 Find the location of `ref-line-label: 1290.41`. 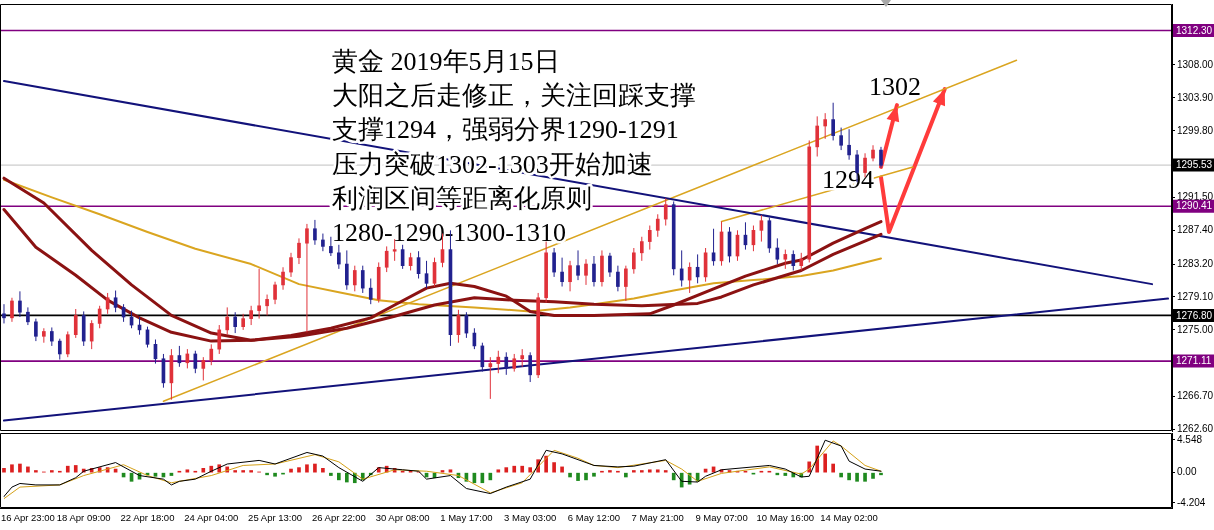

ref-line-label: 1290.41 is located at coordinates (1194, 206).